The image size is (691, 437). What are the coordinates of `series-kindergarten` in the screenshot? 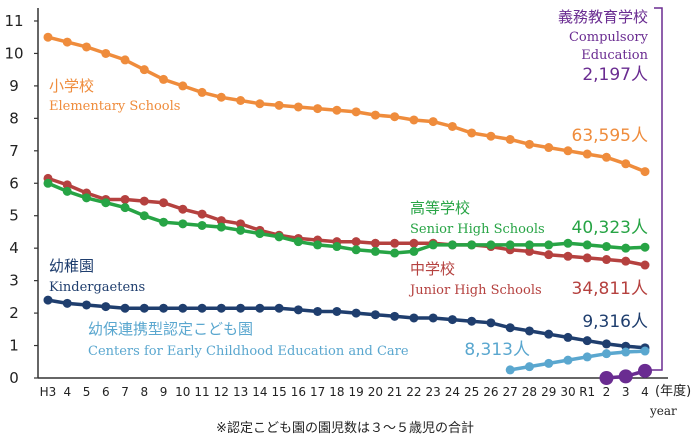 It's located at (346, 324).